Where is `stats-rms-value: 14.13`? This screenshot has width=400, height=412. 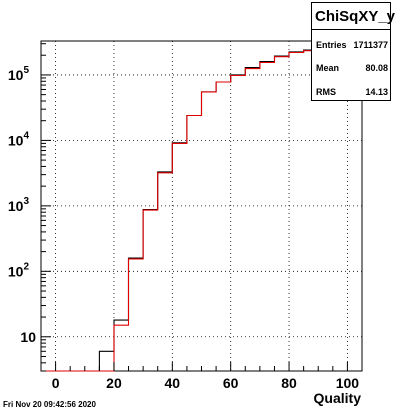 stats-rms-value: 14.13 is located at coordinates (376, 92).